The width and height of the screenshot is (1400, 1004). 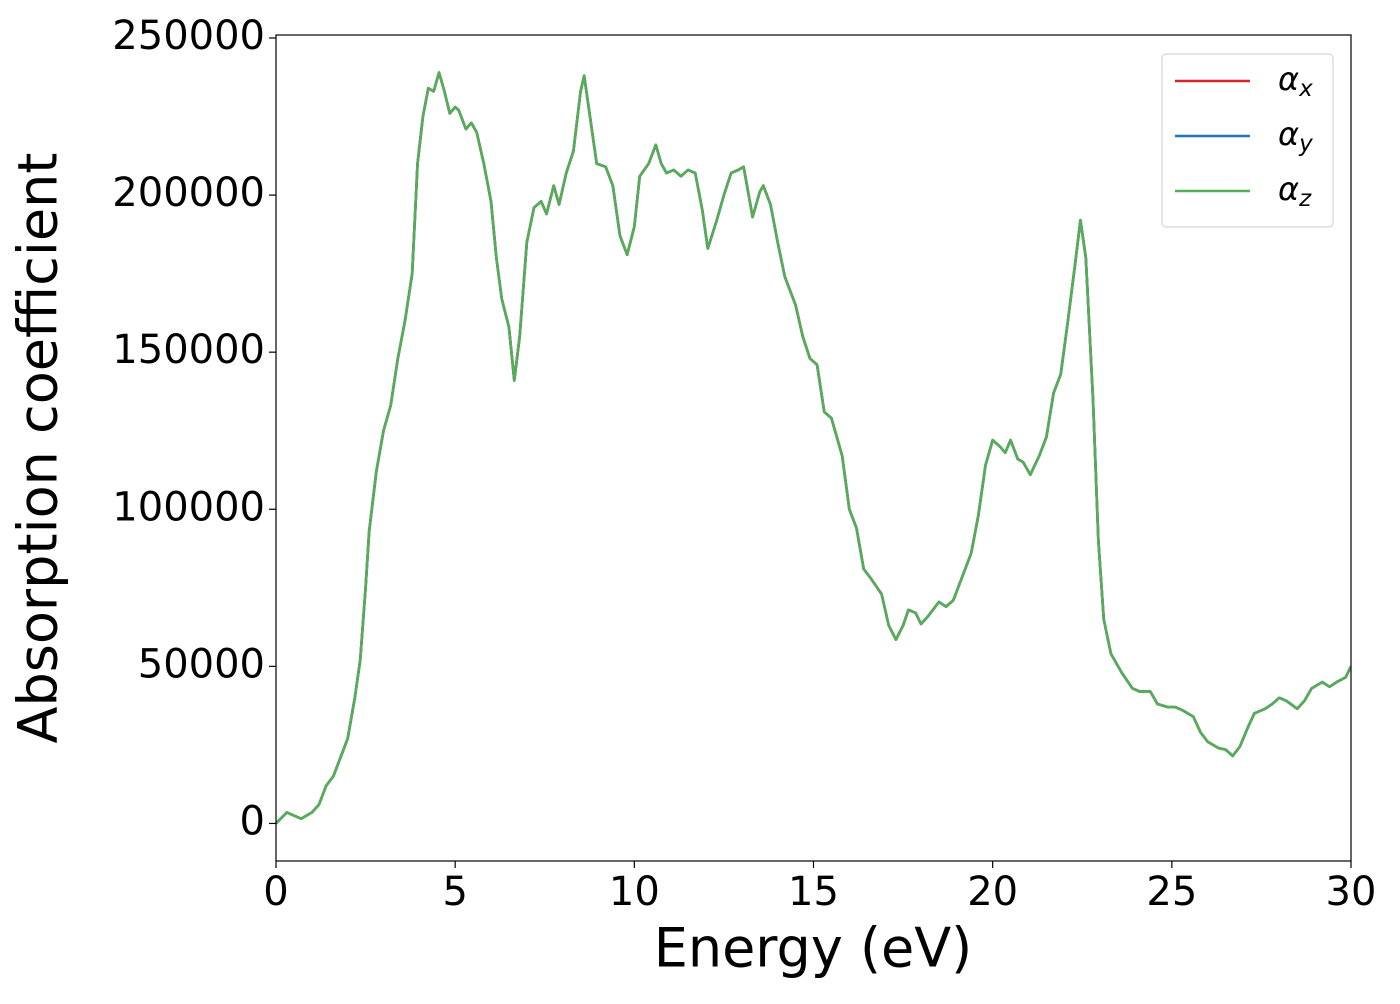 I want to click on y-tick-label: 0, so click(x=252, y=821).